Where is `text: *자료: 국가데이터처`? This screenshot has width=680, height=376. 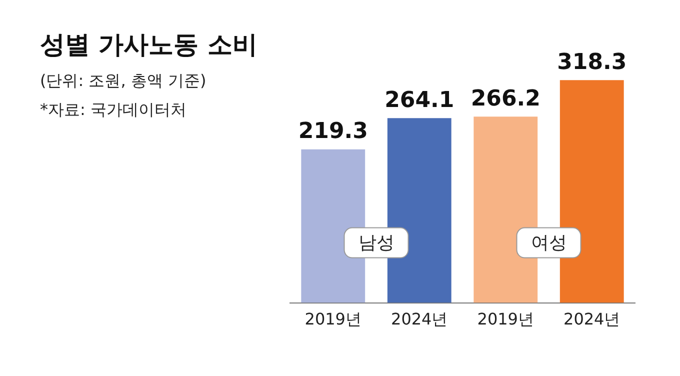 text: *자료: 국가데이터처 is located at coordinates (114, 110).